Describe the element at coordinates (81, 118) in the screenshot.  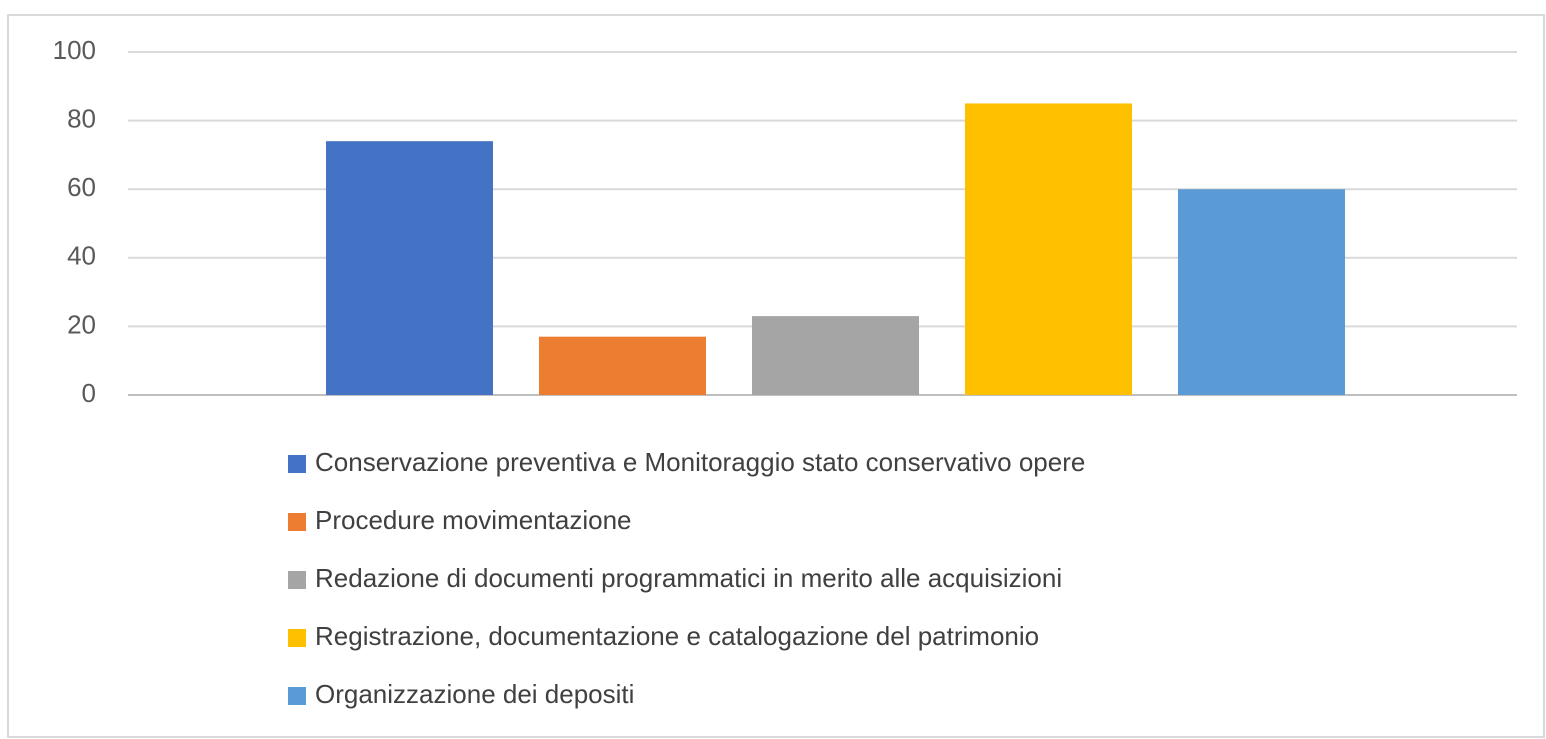
I see `y-tick-label: 80` at that location.